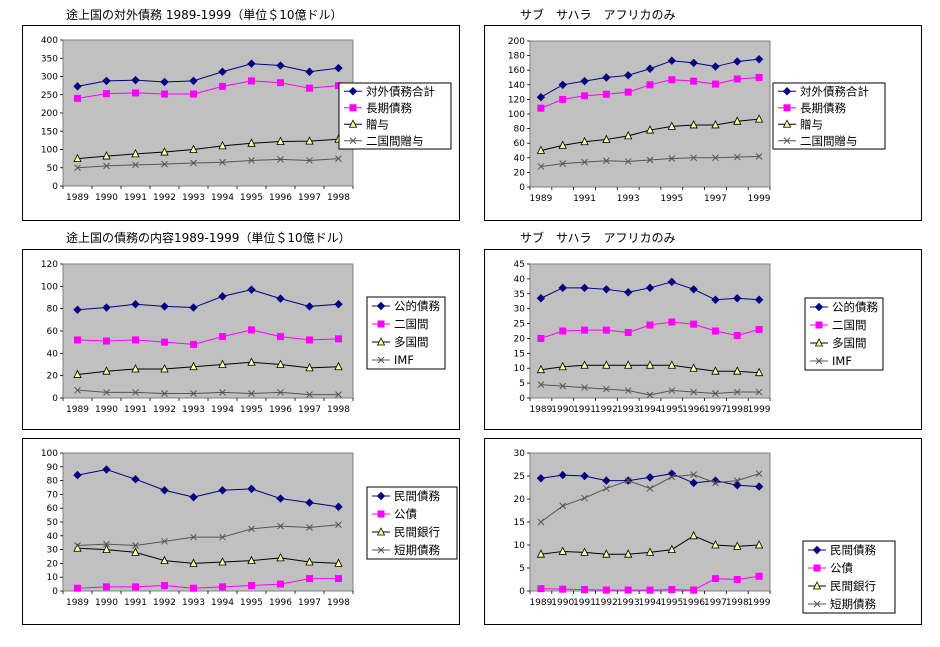 The width and height of the screenshot is (940, 647). I want to click on plot-area, so click(650, 114).